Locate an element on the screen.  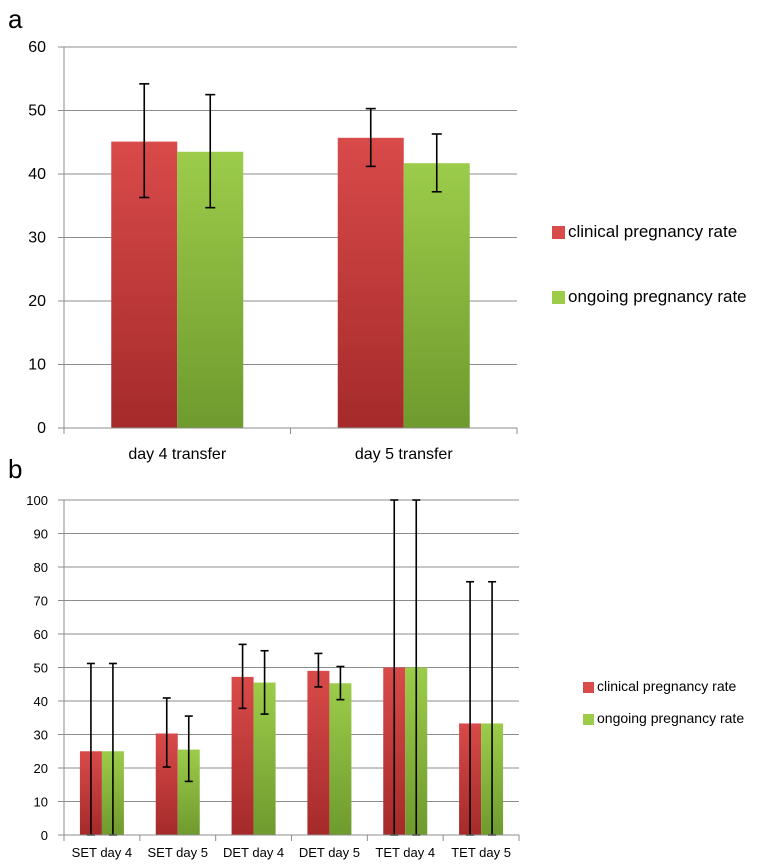
x-category-label: day 4 transfer is located at coordinates (177, 454).